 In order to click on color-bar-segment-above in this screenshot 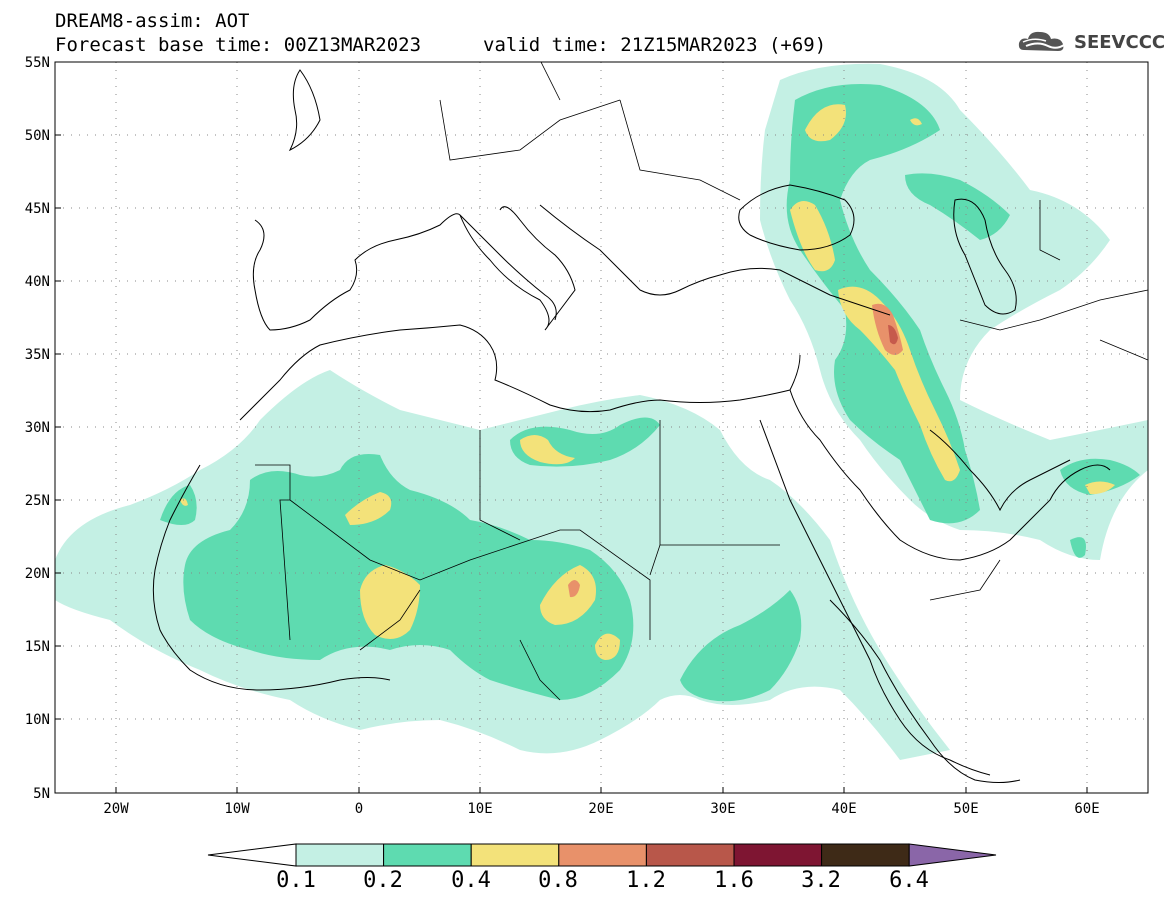, I will do `click(952, 855)`.